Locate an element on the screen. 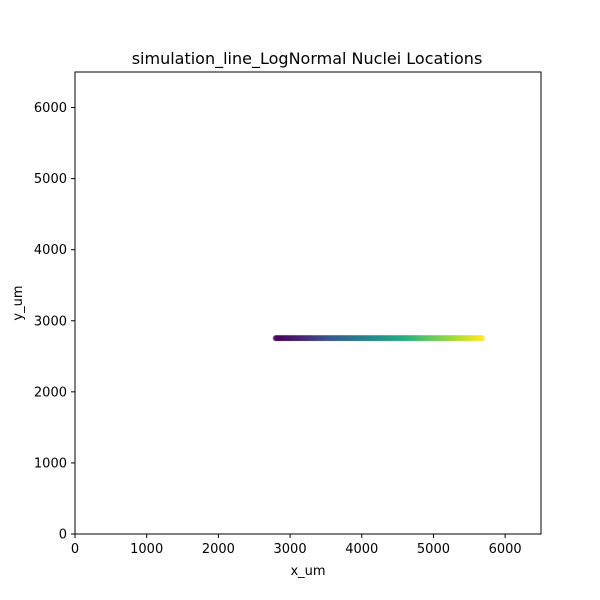 This screenshot has height=600, width=600. y-axis: 0 1000 2000 3000 4000 5000 6000 is located at coordinates (54, 322).